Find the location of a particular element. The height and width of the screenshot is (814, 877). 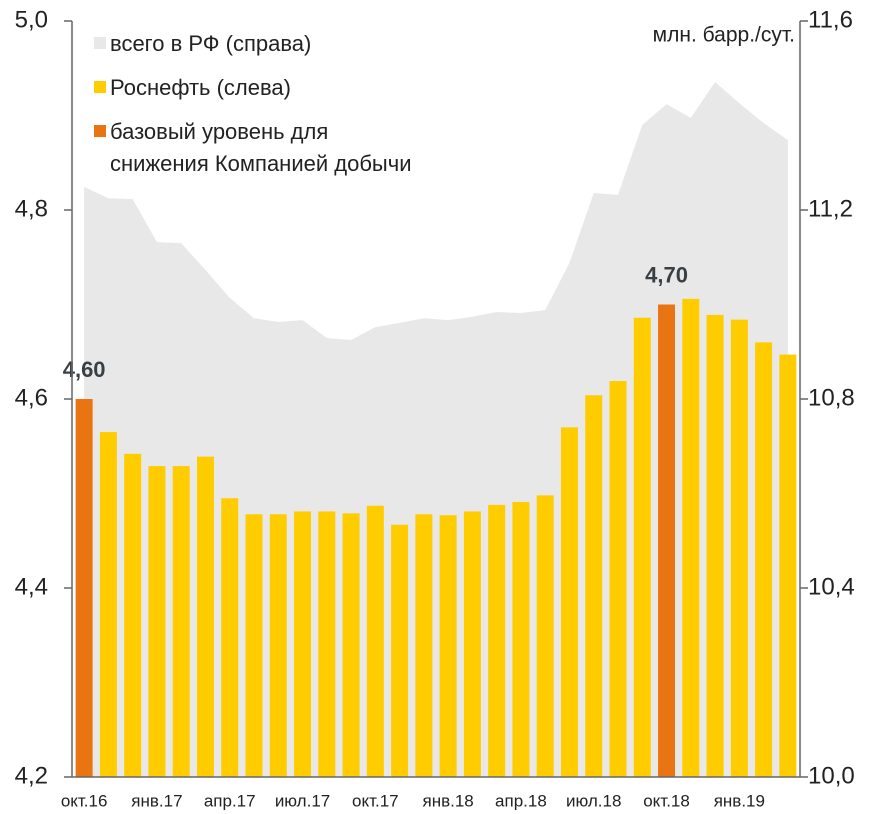

y2-axis-label: млн. барр./сут. is located at coordinates (724, 35).